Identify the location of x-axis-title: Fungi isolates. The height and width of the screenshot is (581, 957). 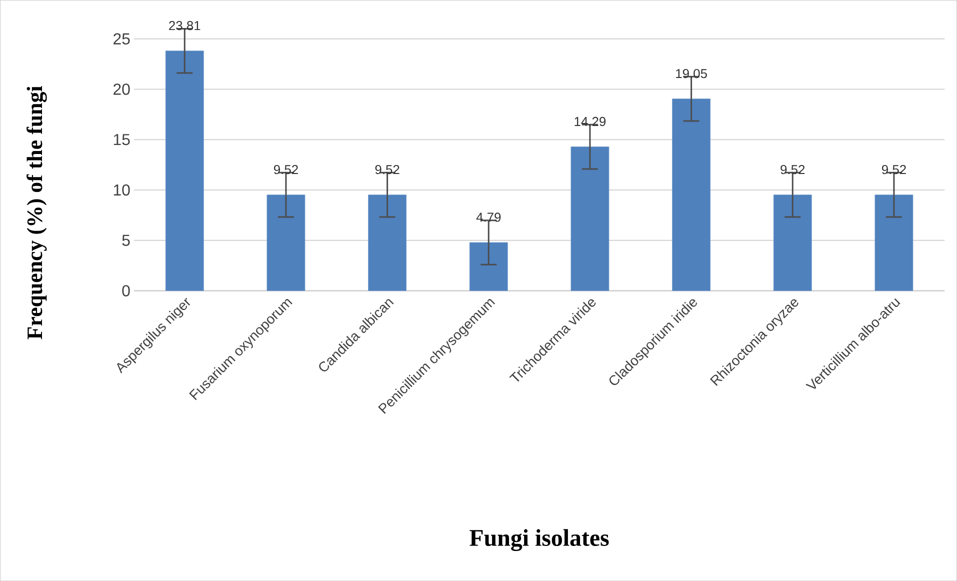
(539, 540).